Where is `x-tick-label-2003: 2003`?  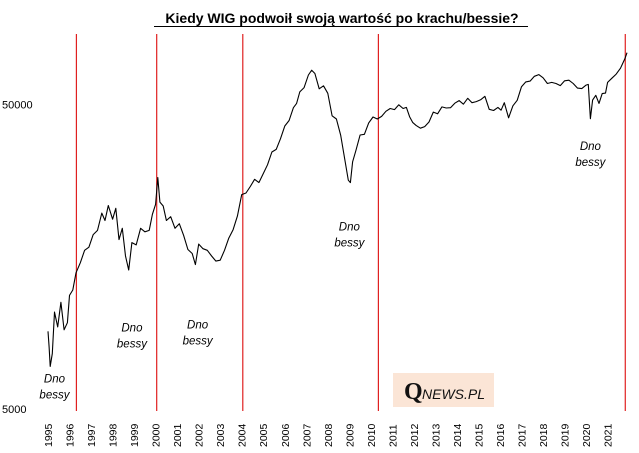
x-tick-label-2003: 2003 is located at coordinates (221, 435).